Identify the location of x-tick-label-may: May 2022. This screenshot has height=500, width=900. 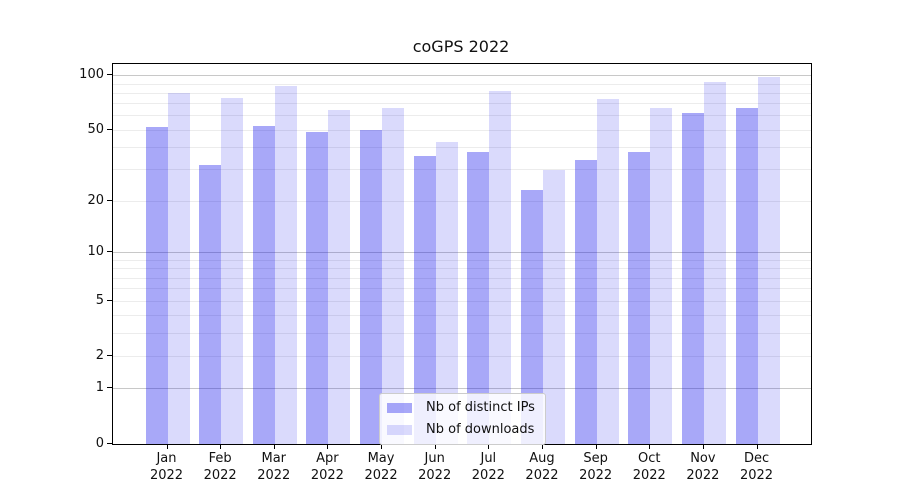
(381, 467).